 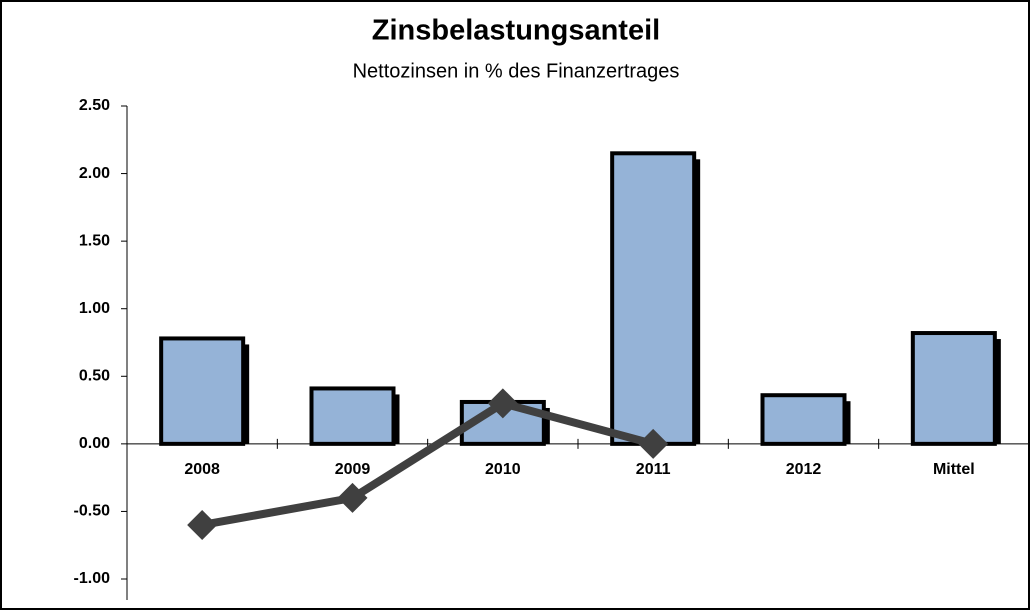 What do you see at coordinates (653, 469) in the screenshot?
I see `x-tick-label: 2011` at bounding box center [653, 469].